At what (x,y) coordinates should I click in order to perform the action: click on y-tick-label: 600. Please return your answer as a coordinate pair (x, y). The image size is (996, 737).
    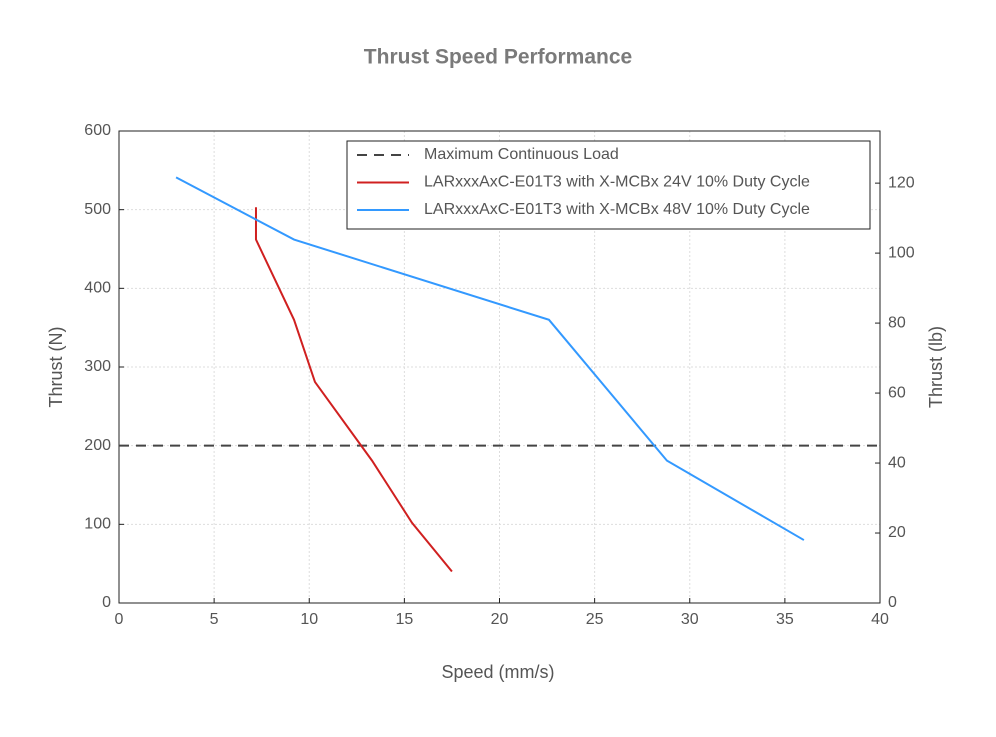
    Looking at the image, I should click on (97, 130).